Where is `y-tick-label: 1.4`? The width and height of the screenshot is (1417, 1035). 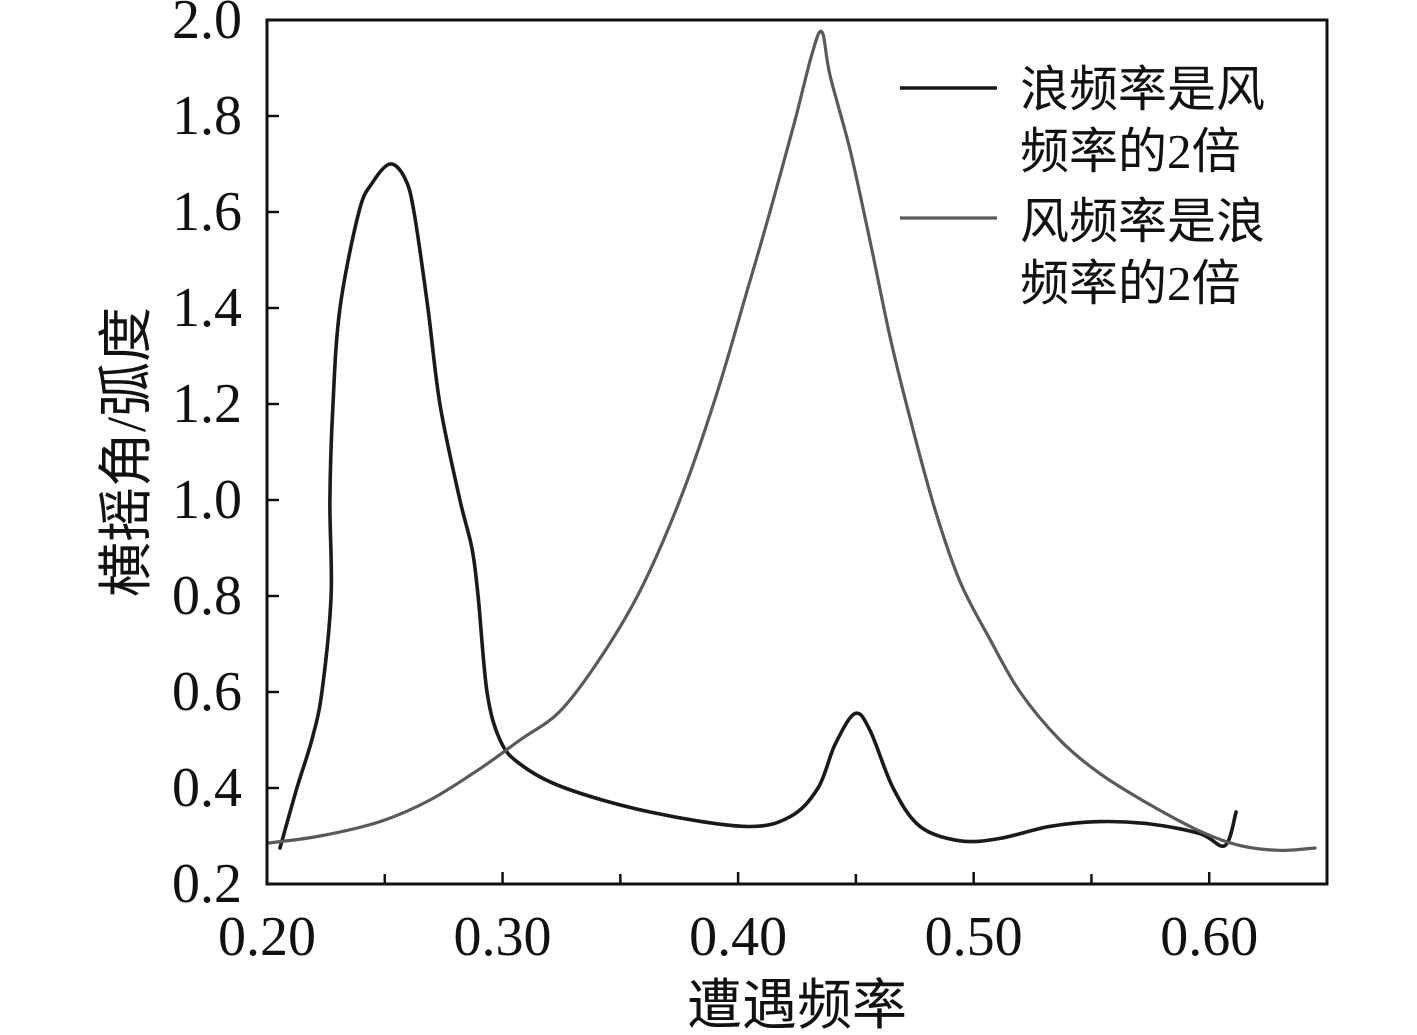 y-tick-label: 1.4 is located at coordinates (207, 308).